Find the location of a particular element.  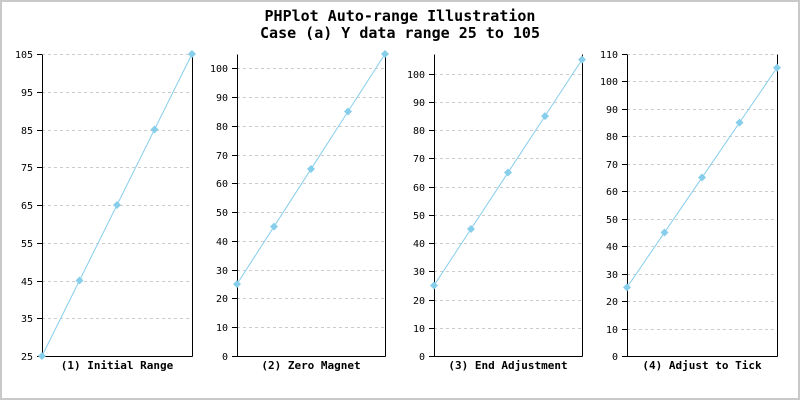

figure-title: PHPlot Auto-range Illustration is located at coordinates (400, 16).